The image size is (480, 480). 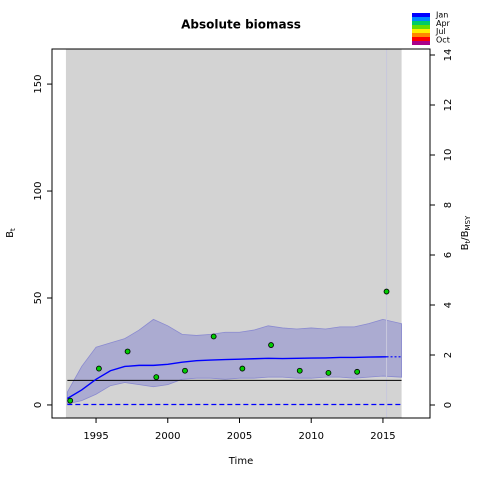 What do you see at coordinates (95, 436) in the screenshot?
I see `x-tick-label: 1995` at bounding box center [95, 436].